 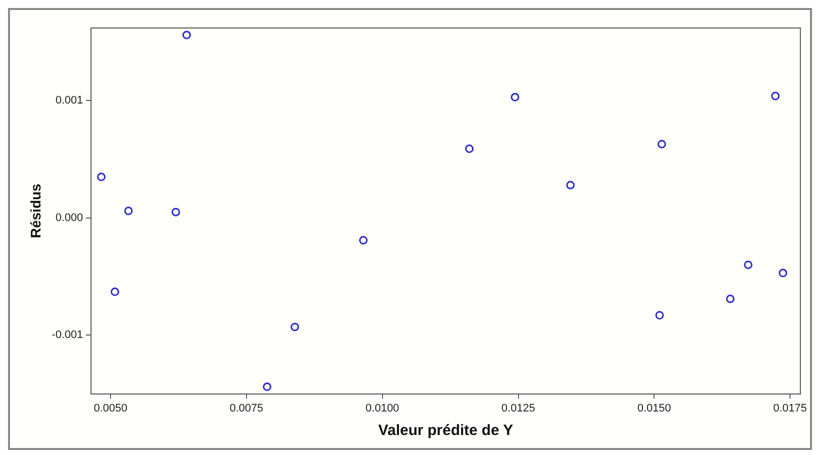 What do you see at coordinates (247, 408) in the screenshot?
I see `x-tick-label: 0.0075` at bounding box center [247, 408].